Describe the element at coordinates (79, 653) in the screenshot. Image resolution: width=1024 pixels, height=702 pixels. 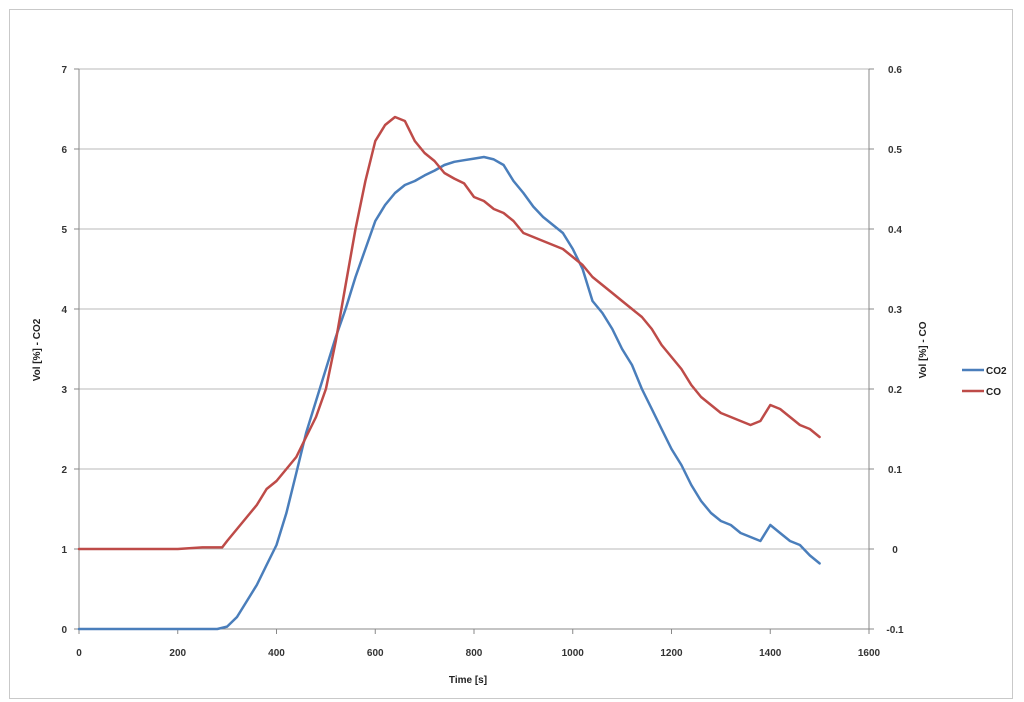
I see `x-tick-label: 0` at that location.